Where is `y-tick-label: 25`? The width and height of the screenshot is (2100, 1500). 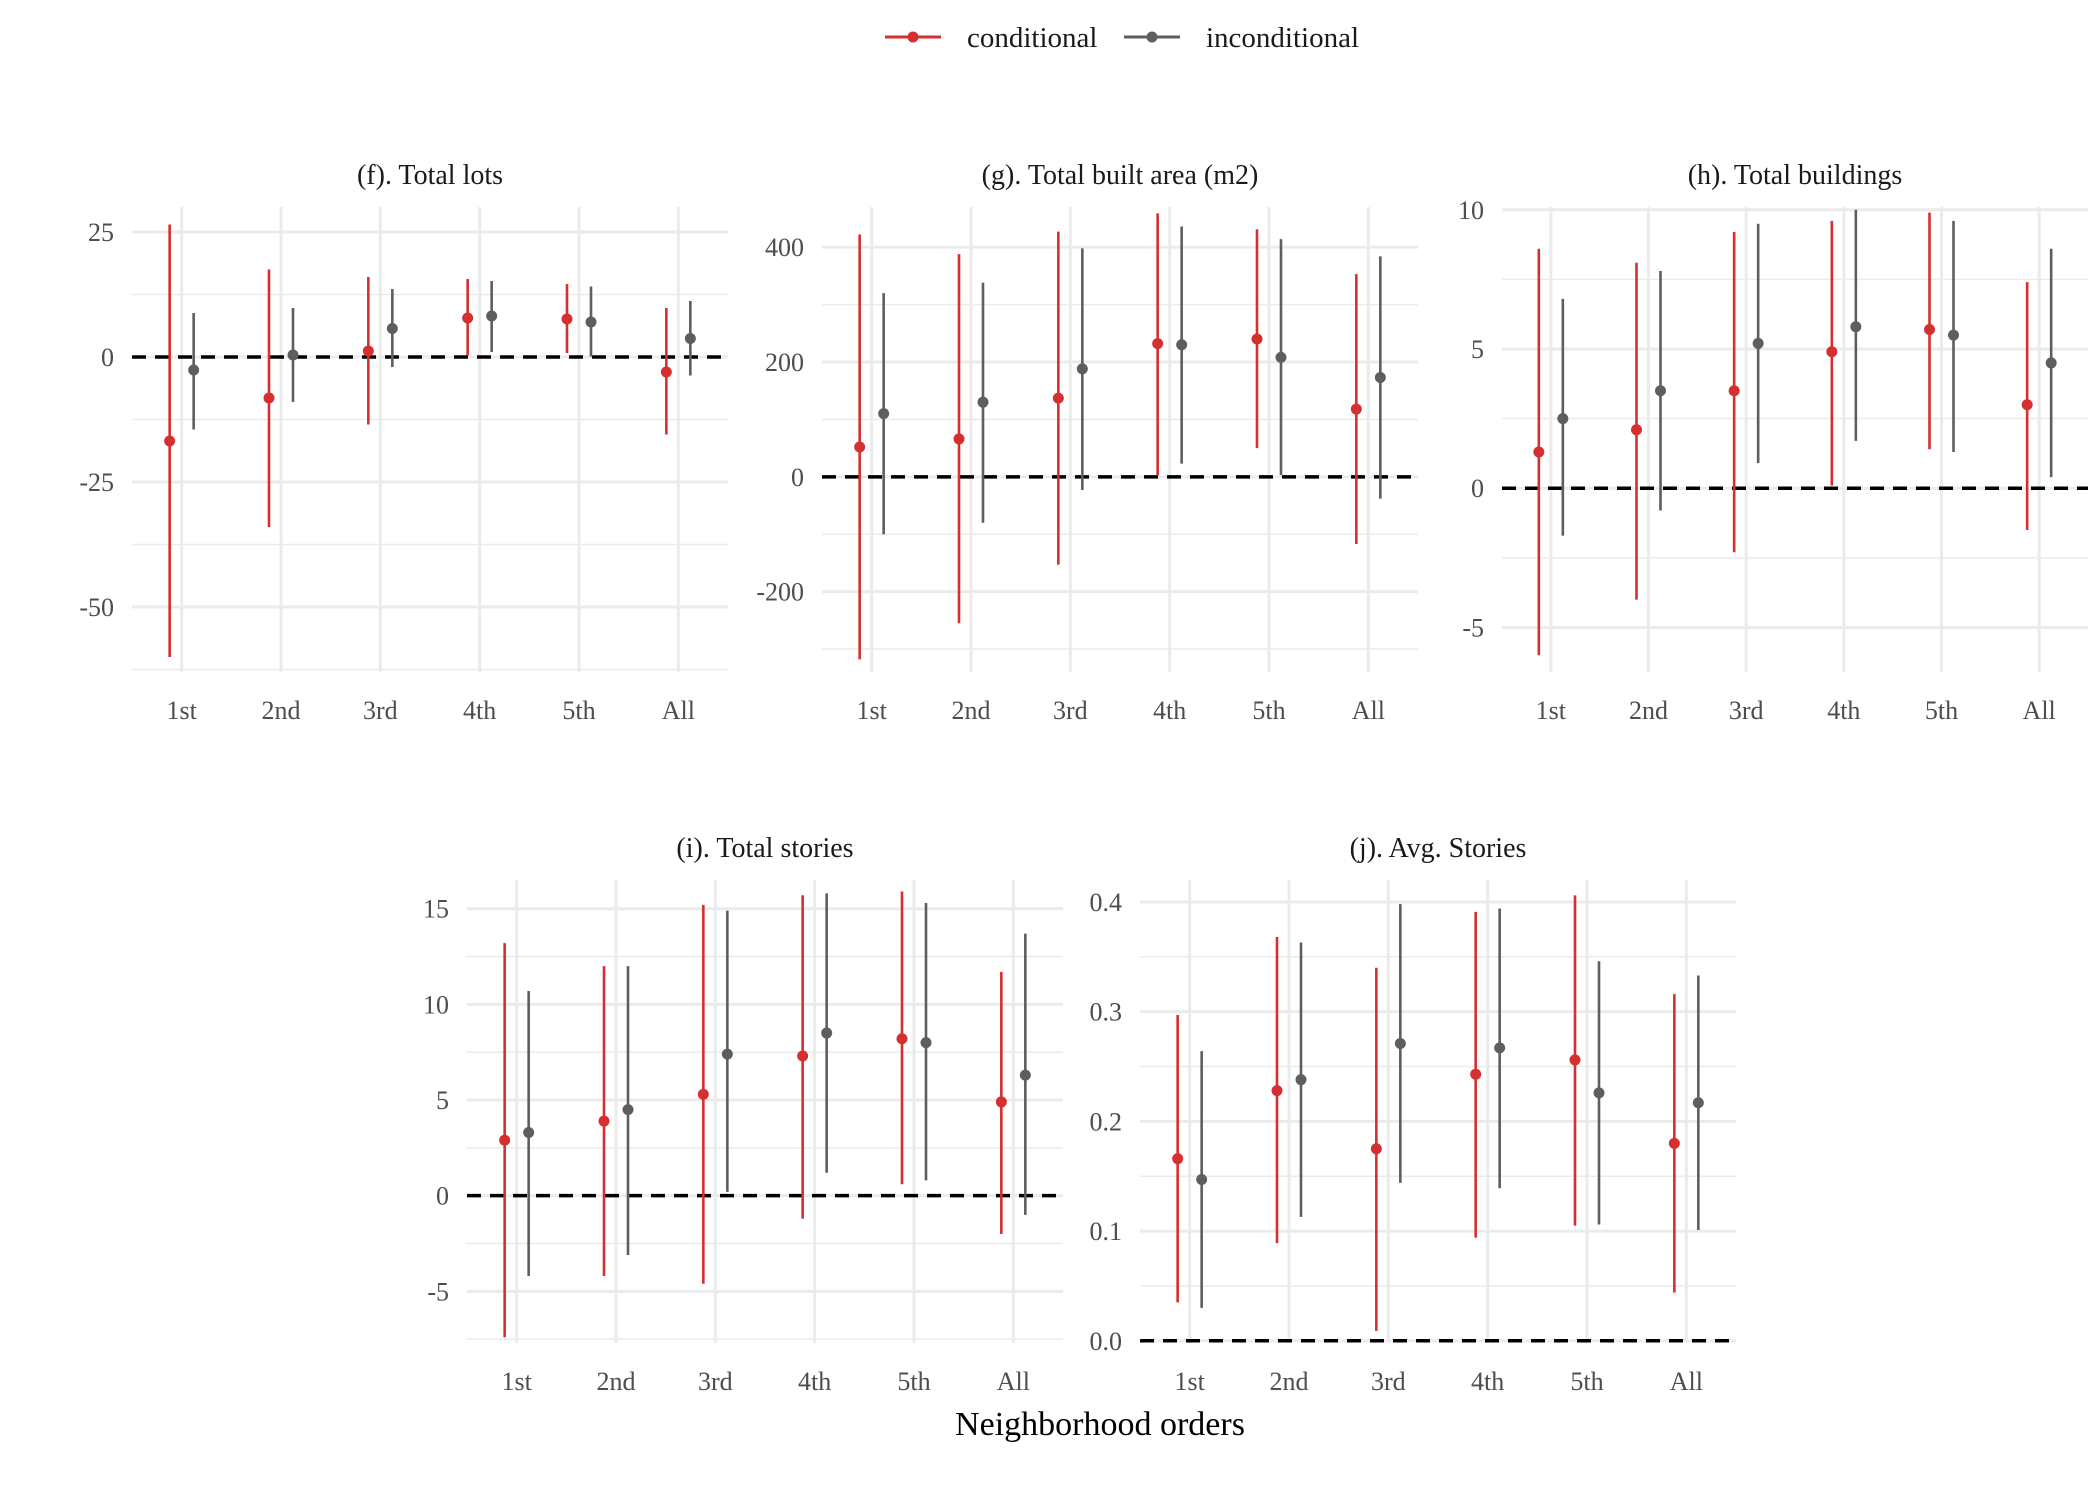 y-tick-label: 25 is located at coordinates (101, 232).